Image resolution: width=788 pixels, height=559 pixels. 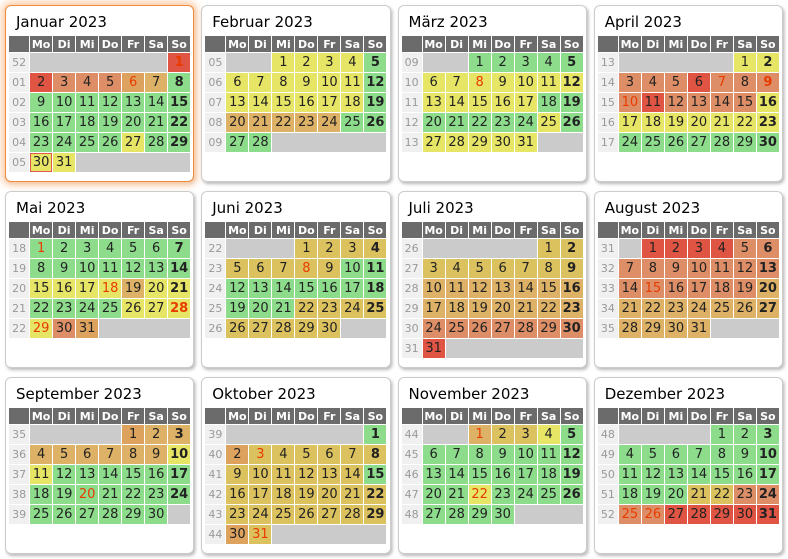 I want to click on day-cell: 31, so click(x=64, y=162).